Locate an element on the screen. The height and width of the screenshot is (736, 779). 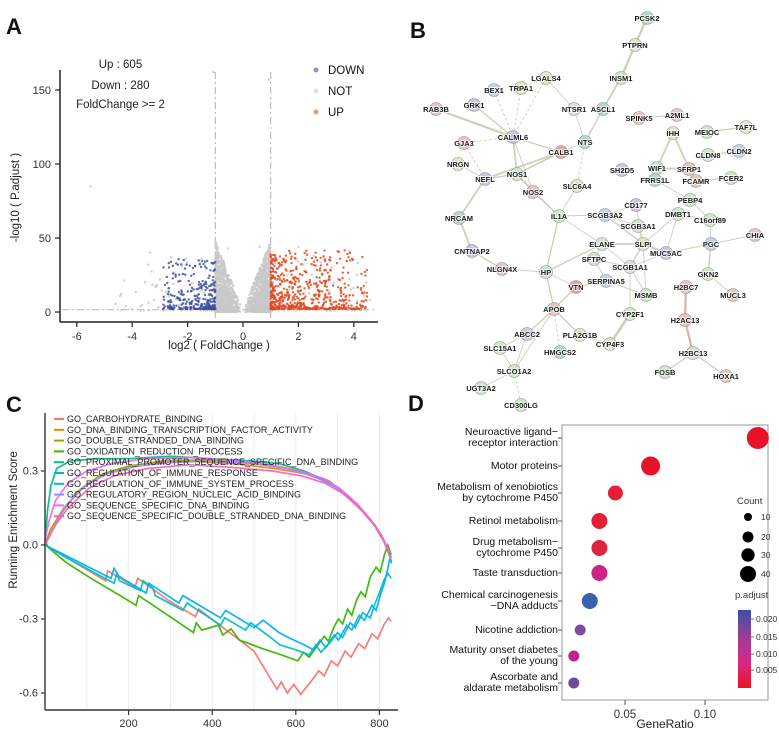
gene-node-TAF7L is located at coordinates (746, 127).